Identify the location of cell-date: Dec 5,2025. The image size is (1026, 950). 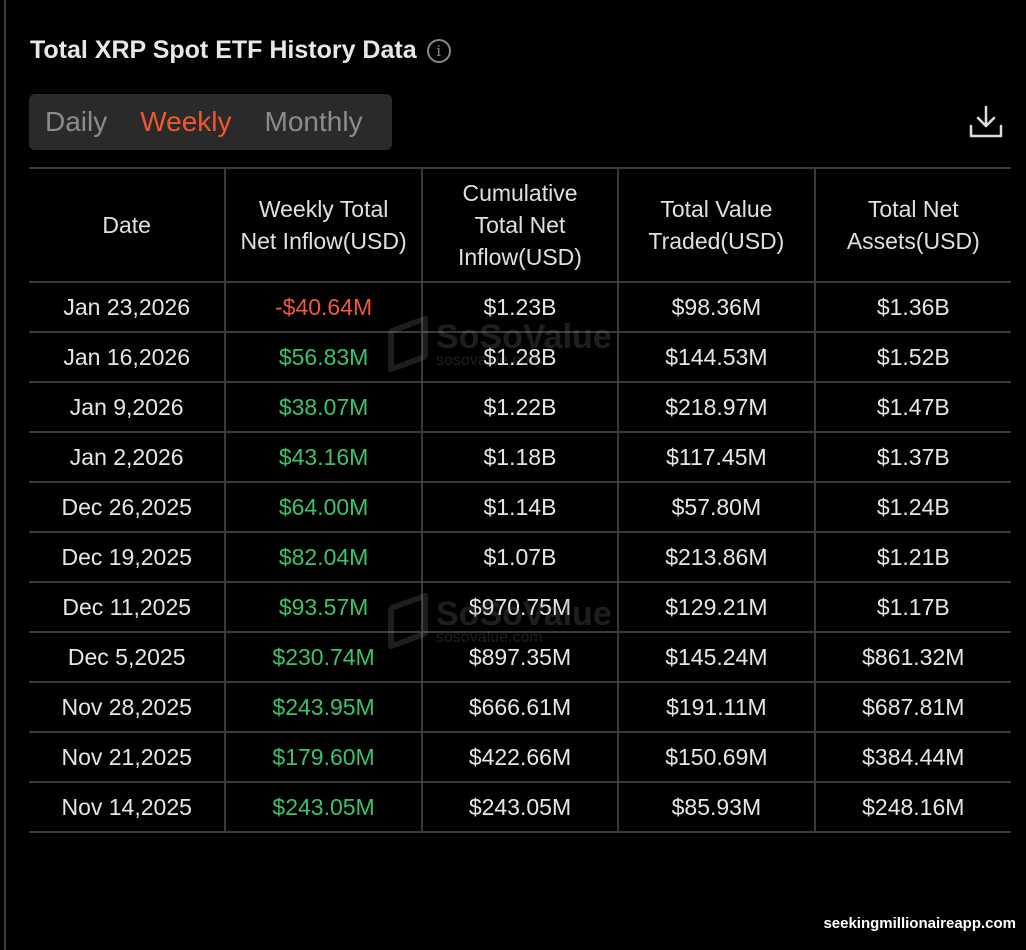
(128, 657).